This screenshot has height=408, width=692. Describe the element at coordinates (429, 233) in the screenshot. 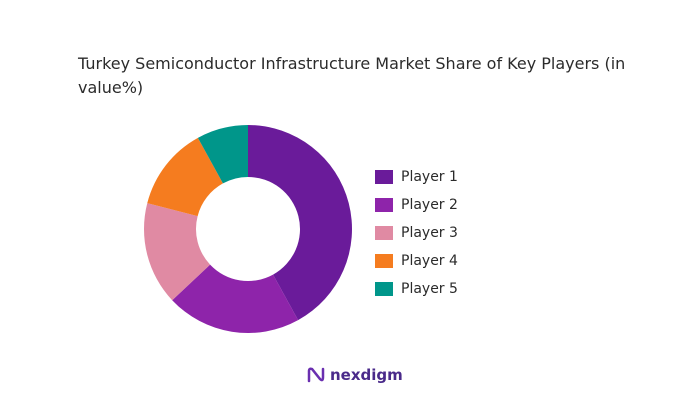

I see `legend-label: Player 3` at that location.